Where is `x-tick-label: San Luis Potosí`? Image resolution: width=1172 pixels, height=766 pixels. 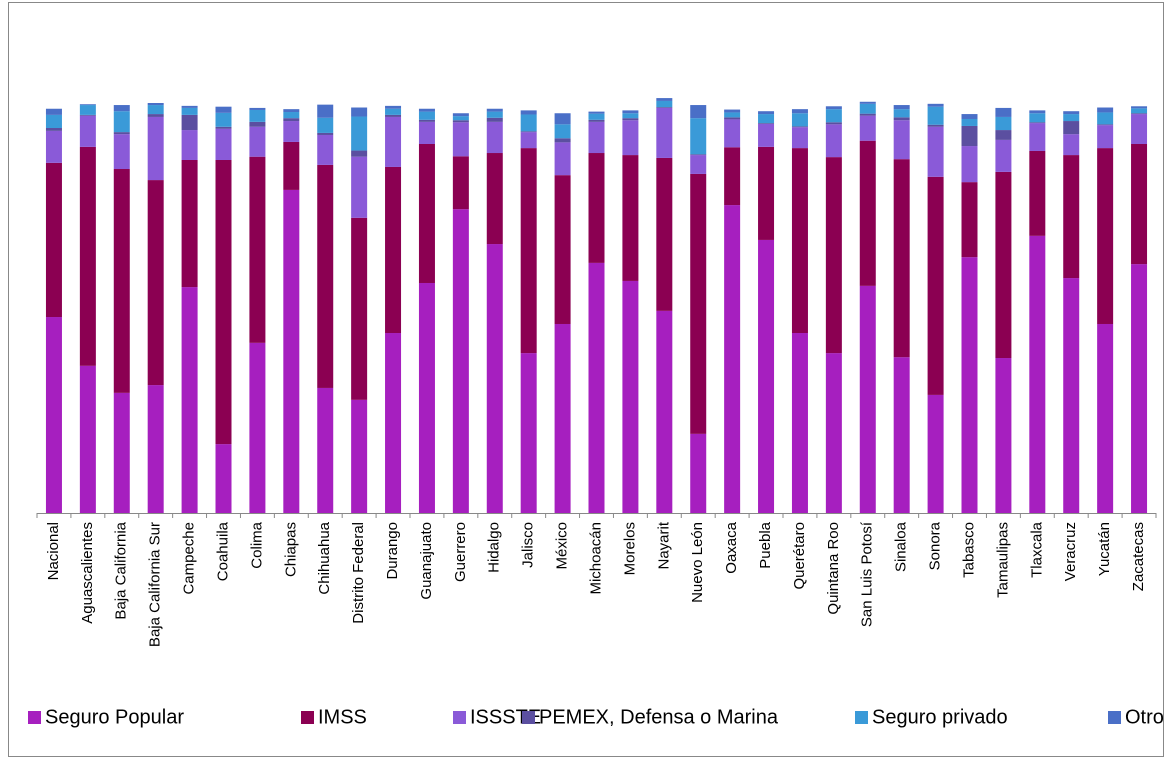 x-tick-label: San Luis Potosí is located at coordinates (867, 574).